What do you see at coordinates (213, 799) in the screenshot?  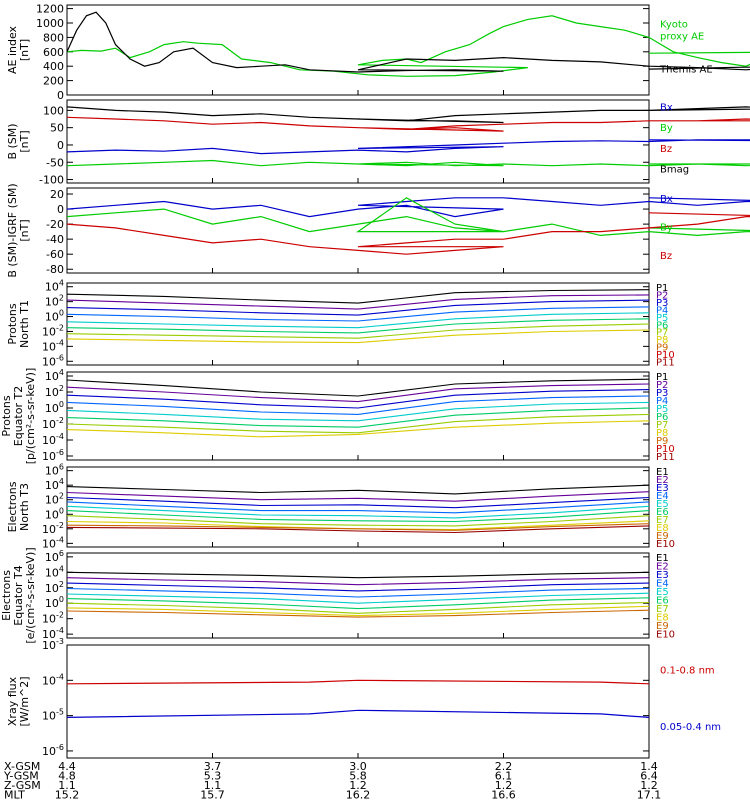 I see `orbit-value: 2030` at bounding box center [213, 799].